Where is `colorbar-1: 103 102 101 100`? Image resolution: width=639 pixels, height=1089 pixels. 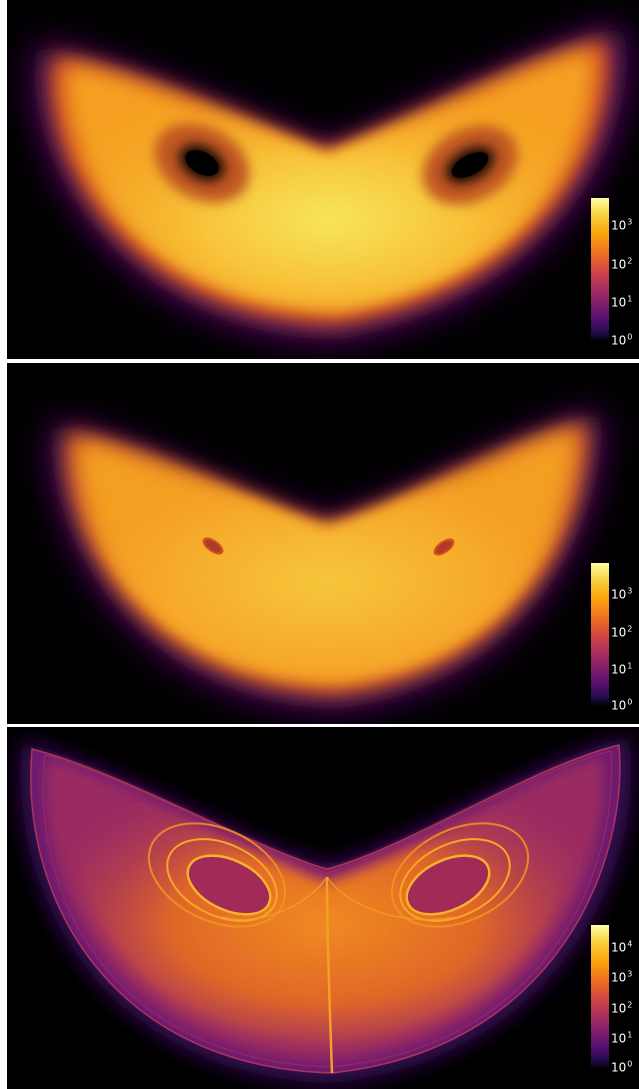 colorbar-1: 103 102 101 100 is located at coordinates (611, 272).